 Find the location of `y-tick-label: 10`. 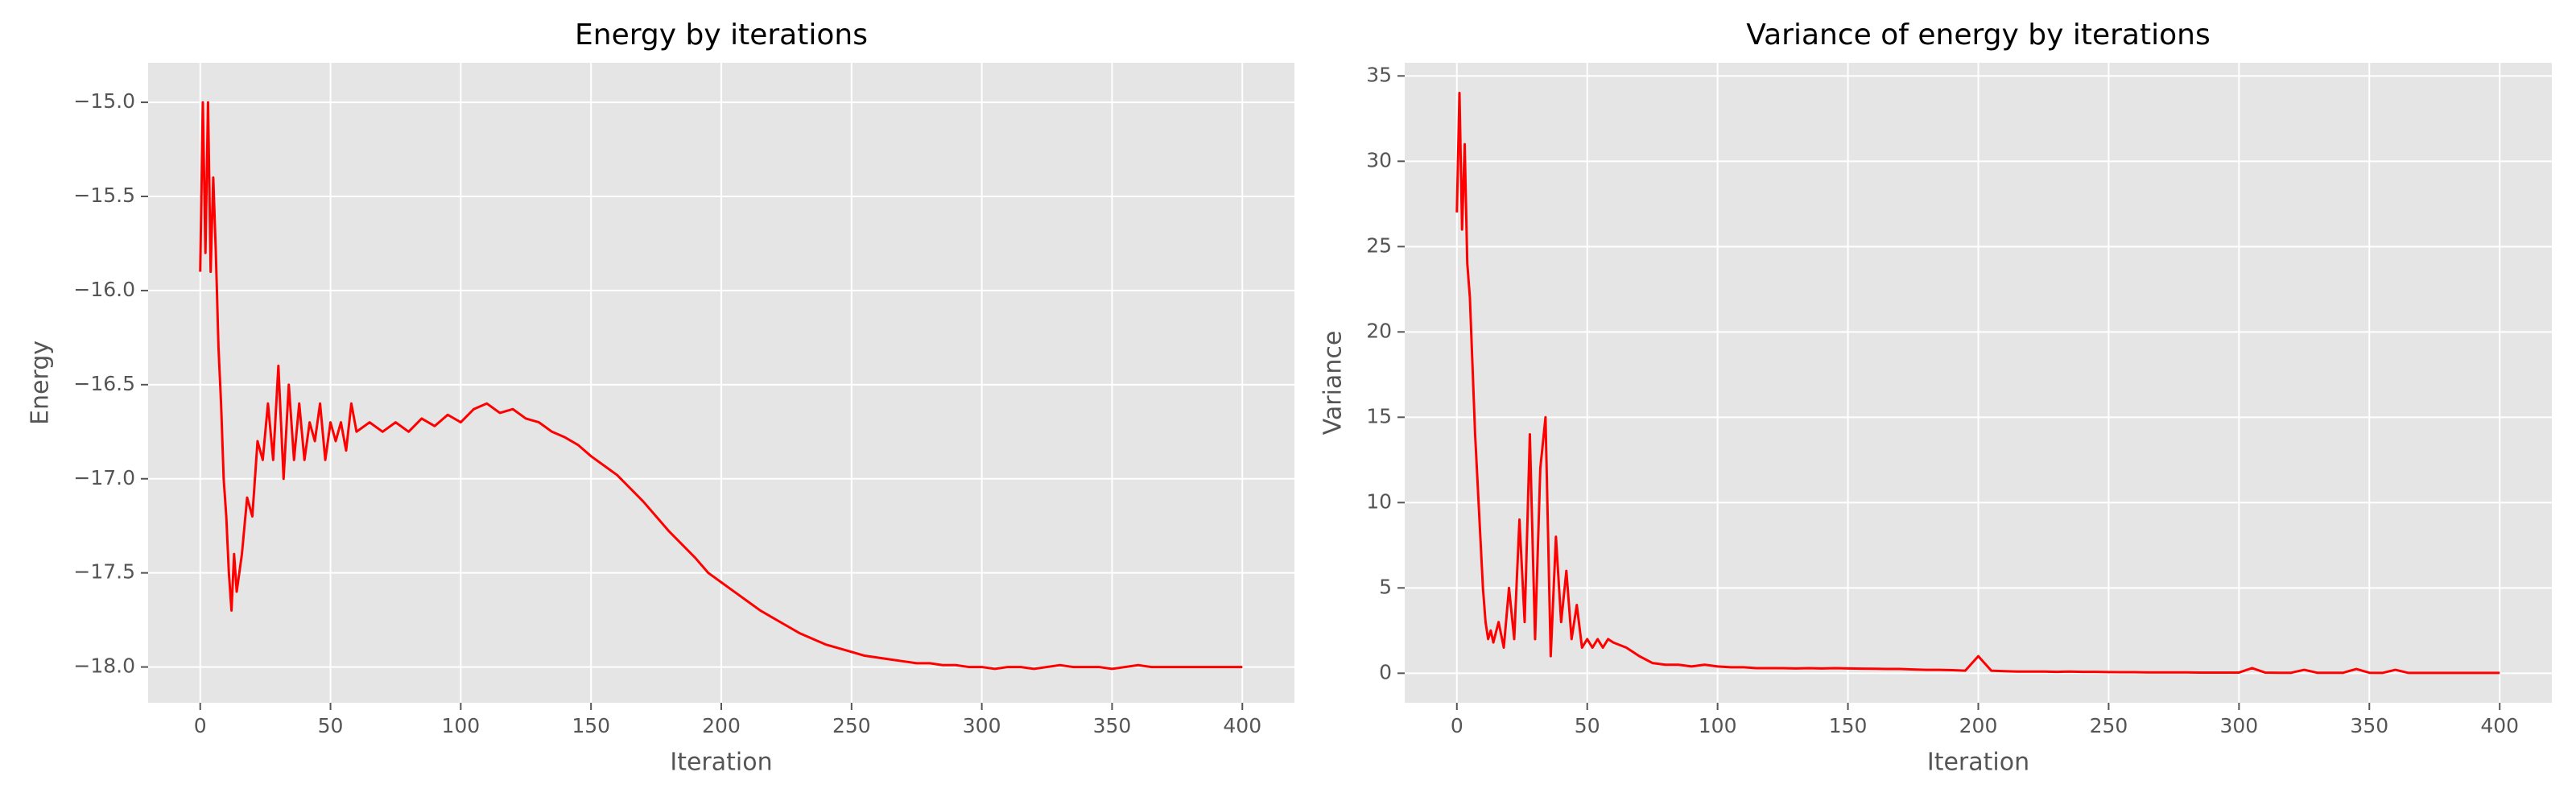

y-tick-label: 10 is located at coordinates (1379, 501).